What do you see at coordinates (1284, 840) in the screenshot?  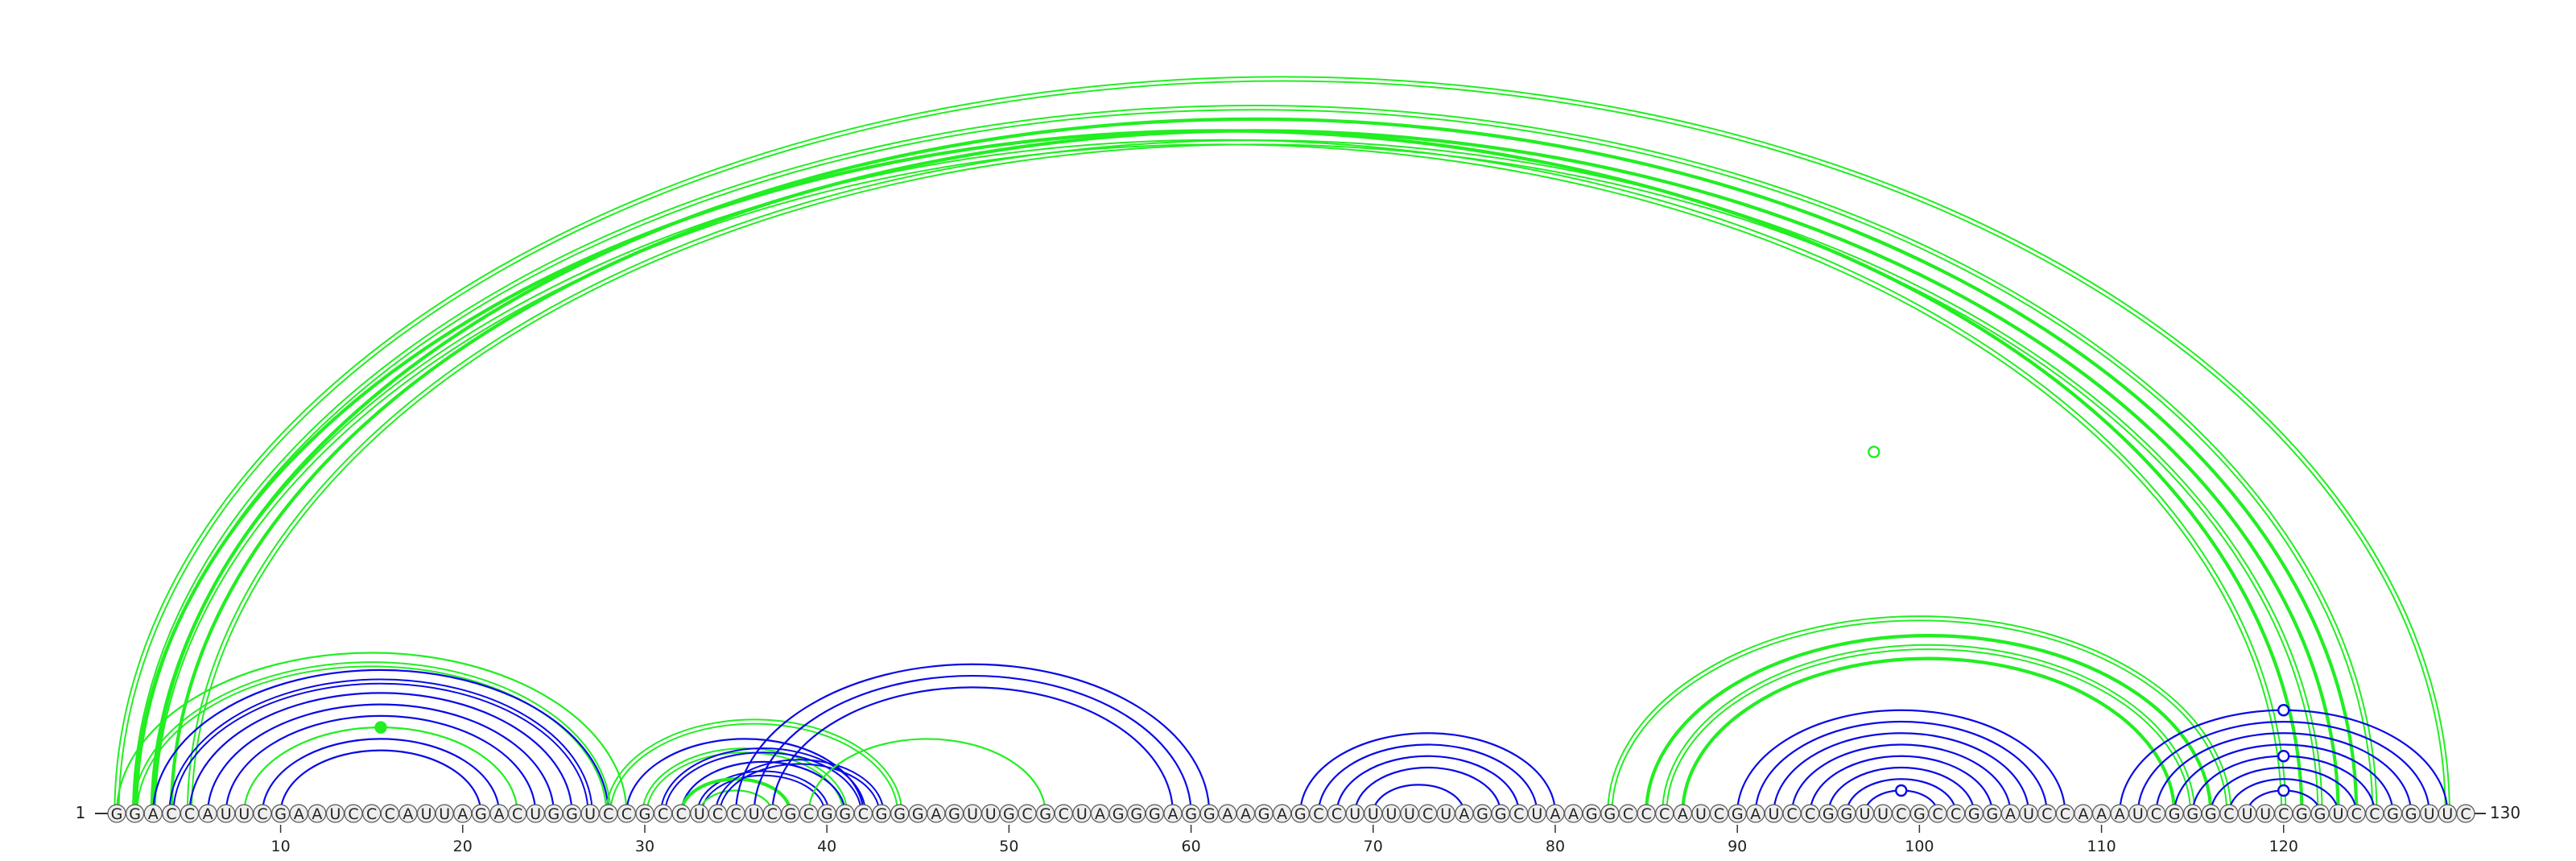 I see `axis-layer: 10 20 30 40 50 60 70 80 90 100 110 120` at bounding box center [1284, 840].